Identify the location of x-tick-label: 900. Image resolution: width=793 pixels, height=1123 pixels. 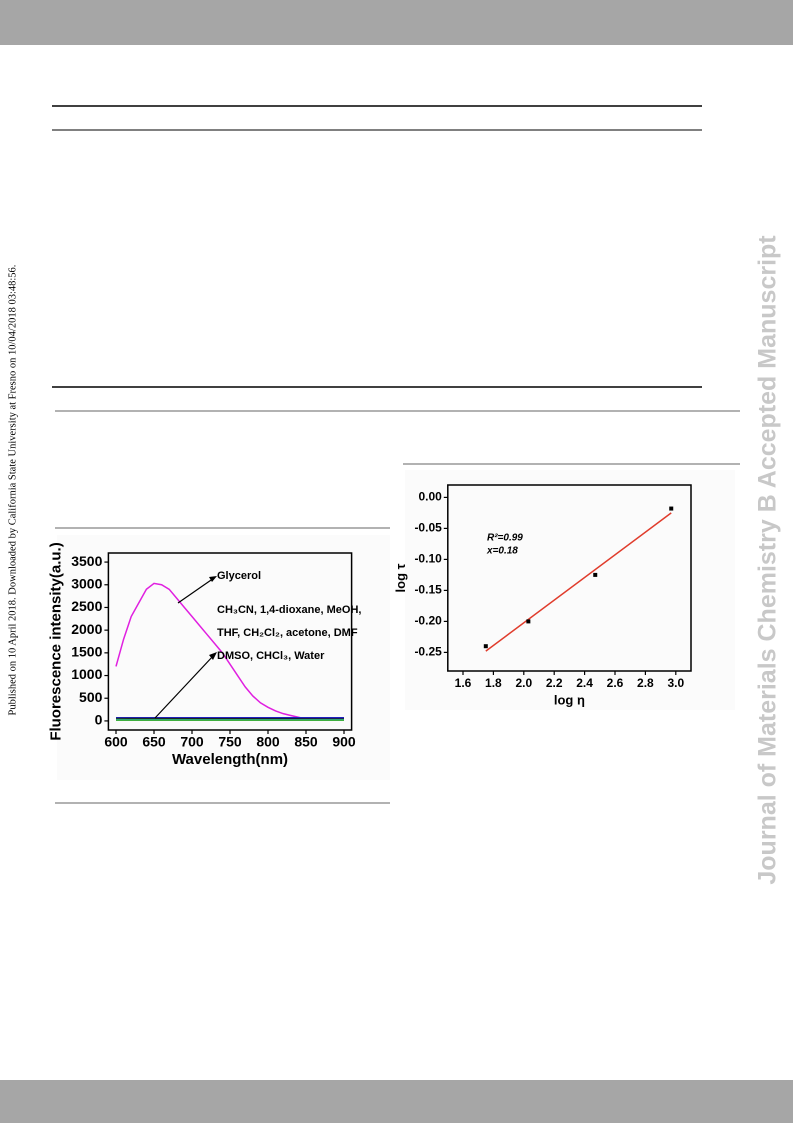
(344, 742).